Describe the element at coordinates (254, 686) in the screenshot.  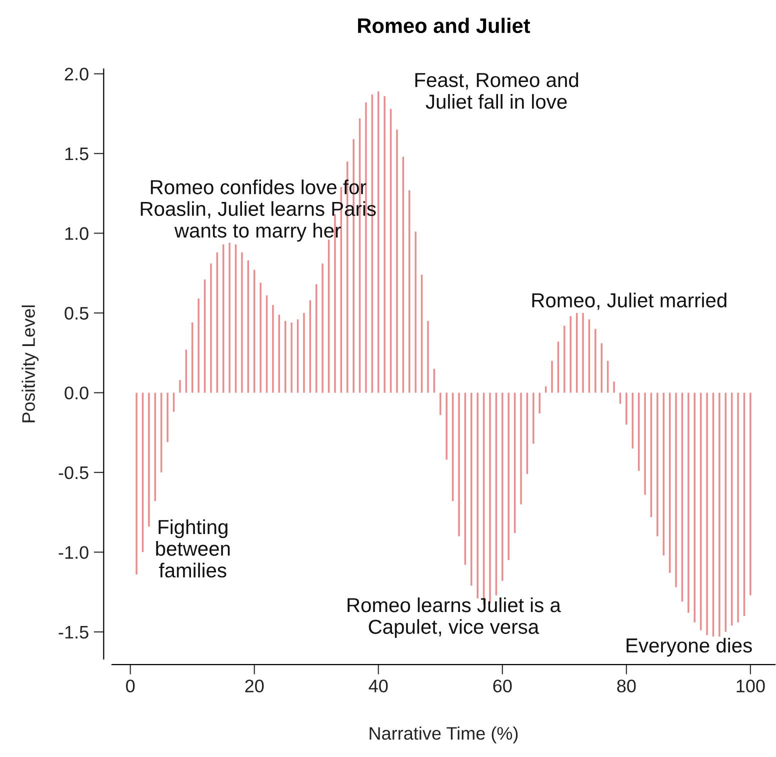
I see `x-tick-label: 20` at that location.